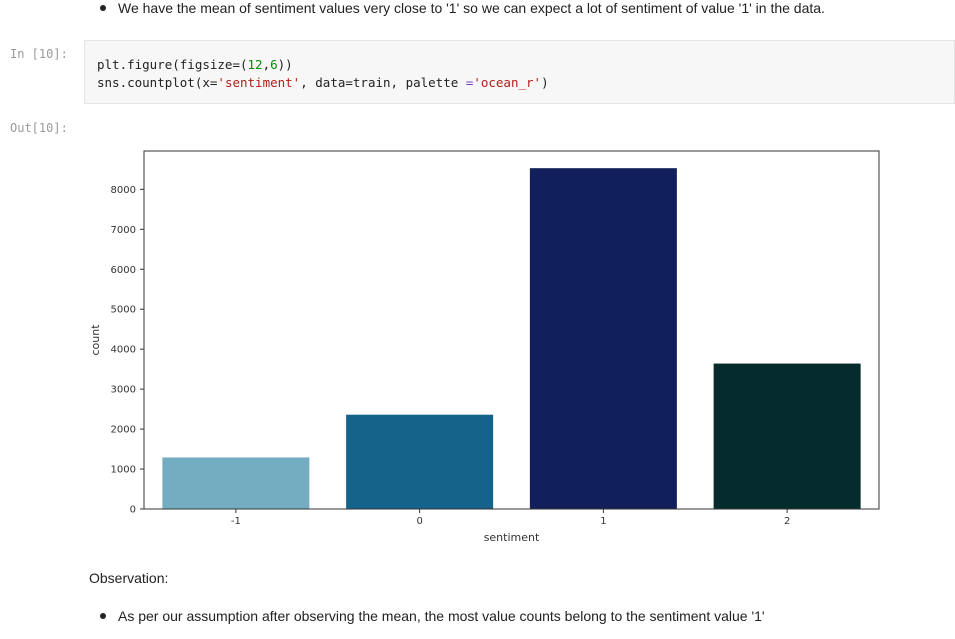 Image resolution: width=955 pixels, height=639 pixels. I want to click on y-axis-label: count, so click(95, 340).